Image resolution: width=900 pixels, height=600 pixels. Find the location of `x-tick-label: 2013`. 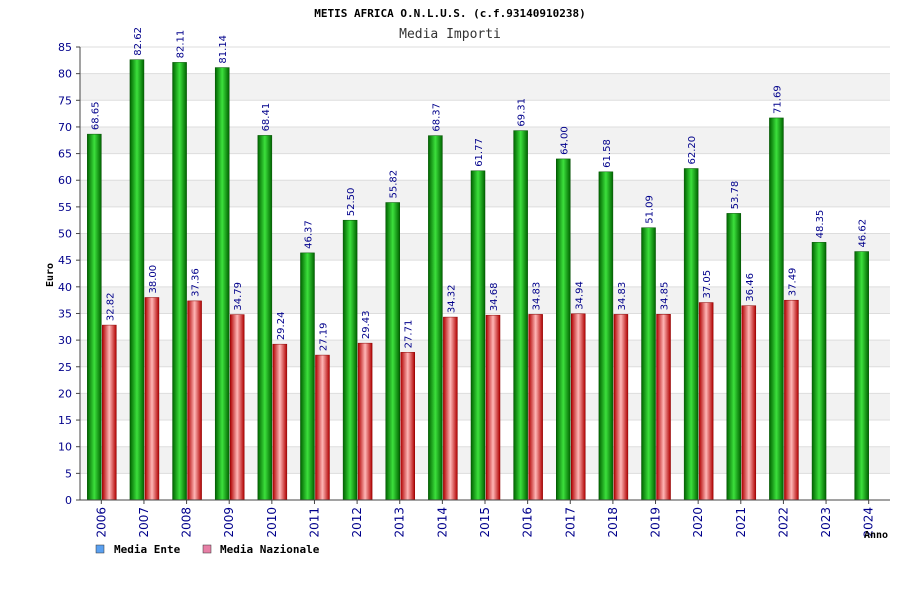

x-tick-label: 2013 is located at coordinates (400, 522).